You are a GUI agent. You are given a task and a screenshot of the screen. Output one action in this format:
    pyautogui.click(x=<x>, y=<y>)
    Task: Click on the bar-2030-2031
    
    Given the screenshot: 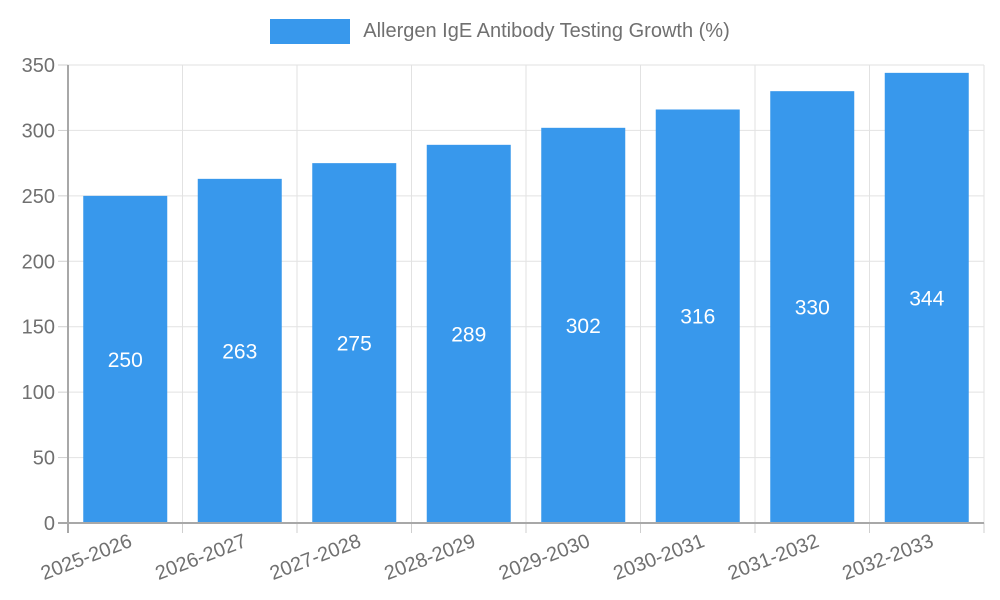 What is the action you would take?
    pyautogui.click(x=697, y=316)
    